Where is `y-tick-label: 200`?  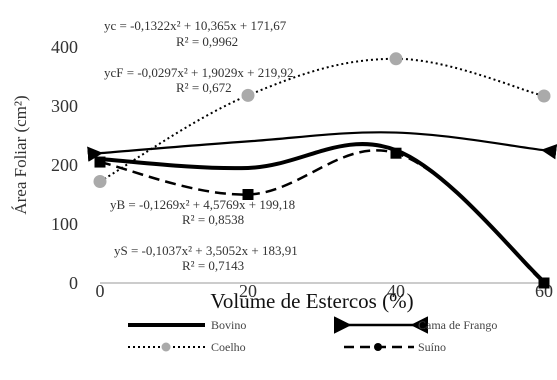
y-tick-label: 200 is located at coordinates (64, 165).